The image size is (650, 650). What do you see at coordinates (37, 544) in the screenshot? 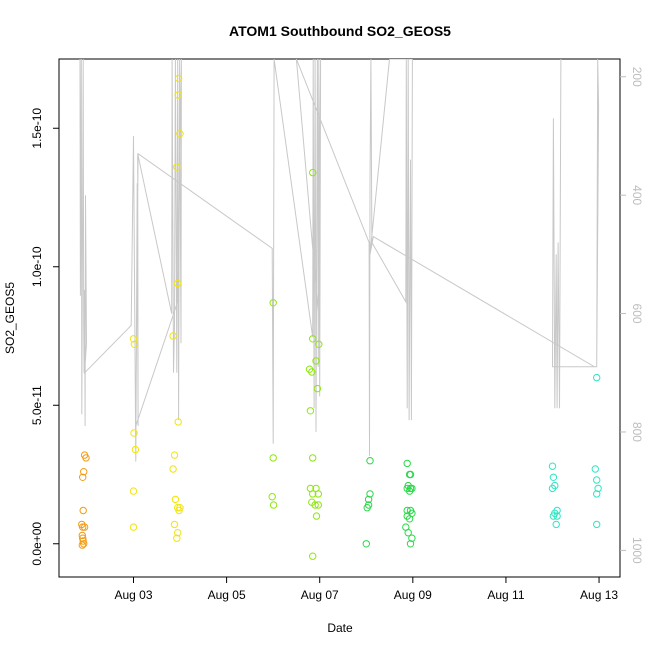
I see `y-tick-label: 0.0e+00` at bounding box center [37, 544].